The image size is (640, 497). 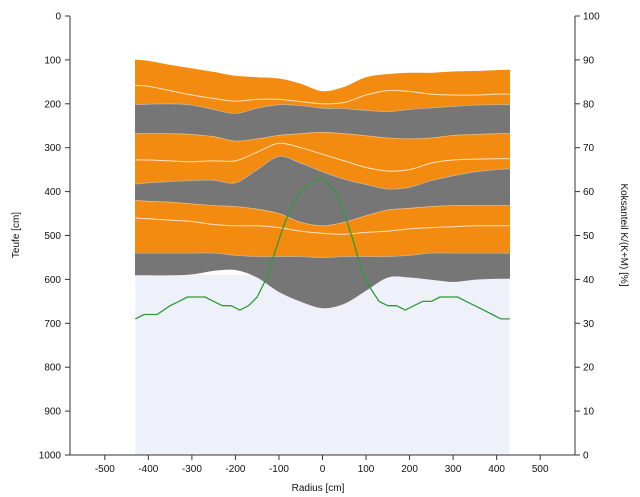 What do you see at coordinates (540, 469) in the screenshot?
I see `x-tick-label: 500` at bounding box center [540, 469].